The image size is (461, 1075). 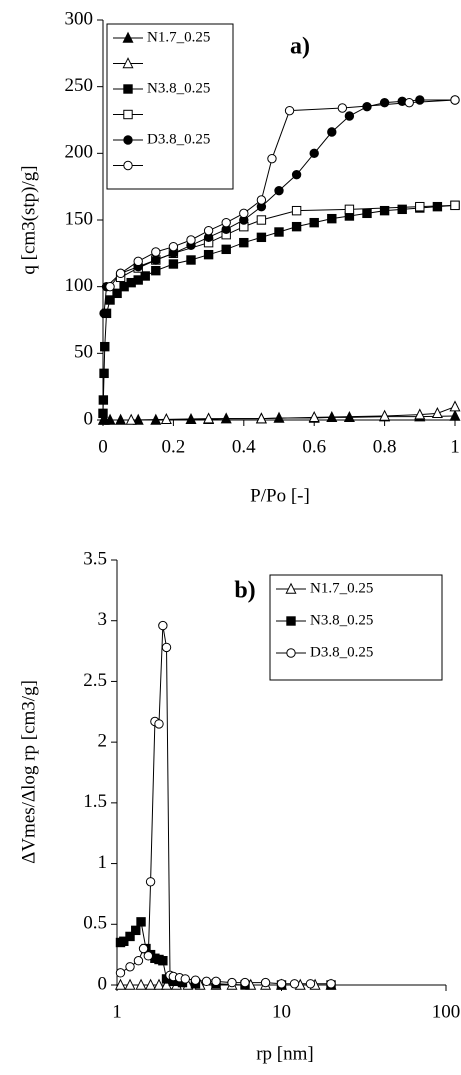 What do you see at coordinates (95, 558) in the screenshot?
I see `y-tick-label: 3.5` at bounding box center [95, 558].